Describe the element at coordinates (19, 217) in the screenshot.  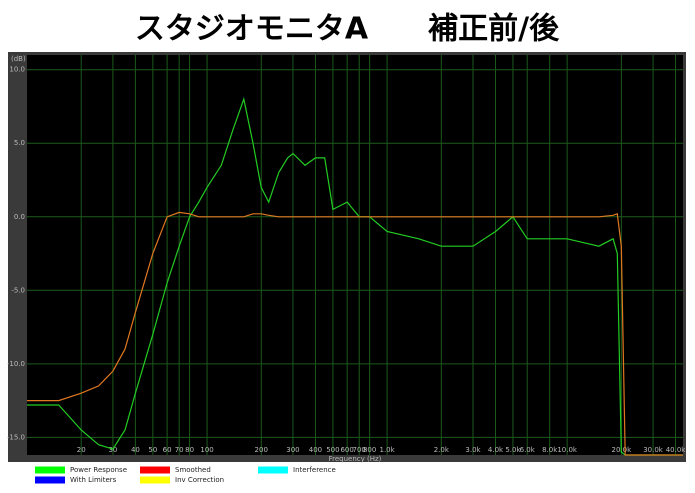
I see `y-tick-label: 0.0` at that location.